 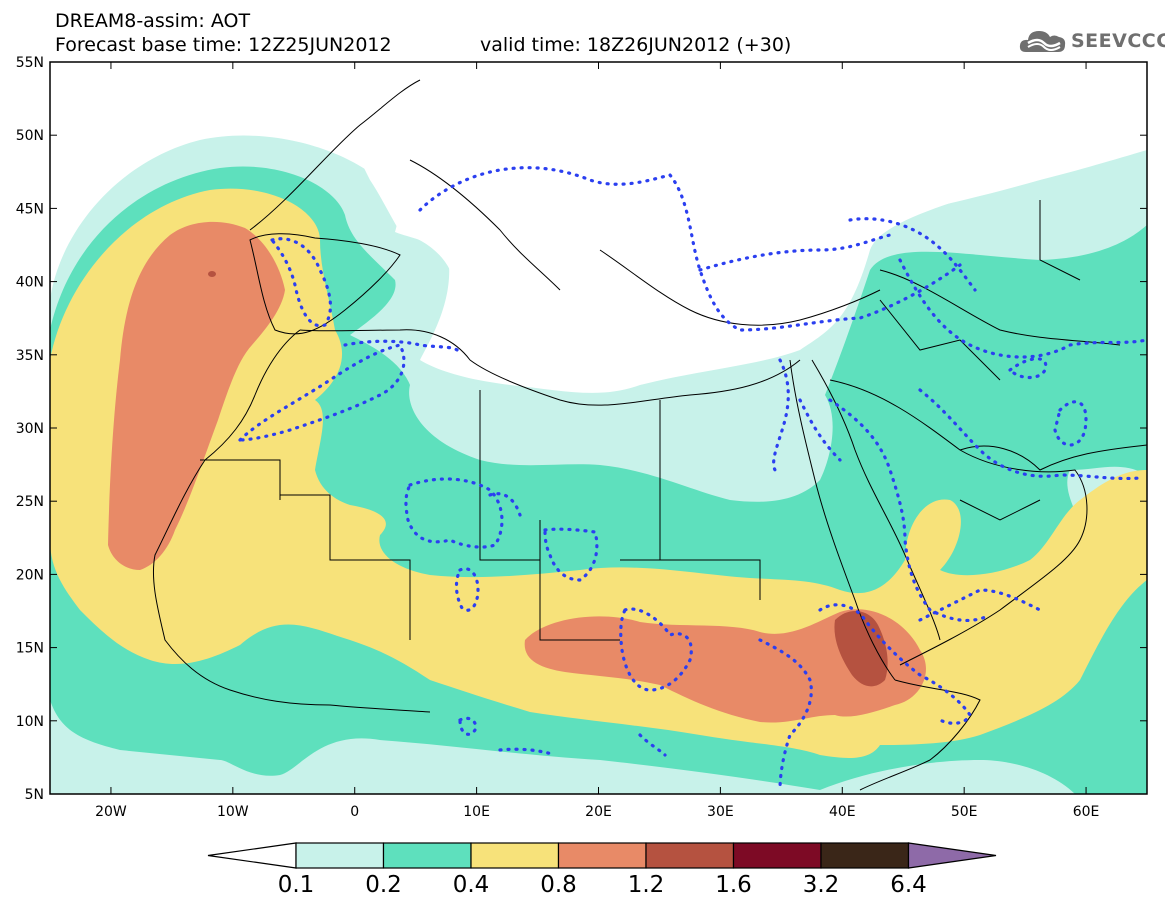 What do you see at coordinates (212, 274) in the screenshot?
I see `aot-spot` at bounding box center [212, 274].